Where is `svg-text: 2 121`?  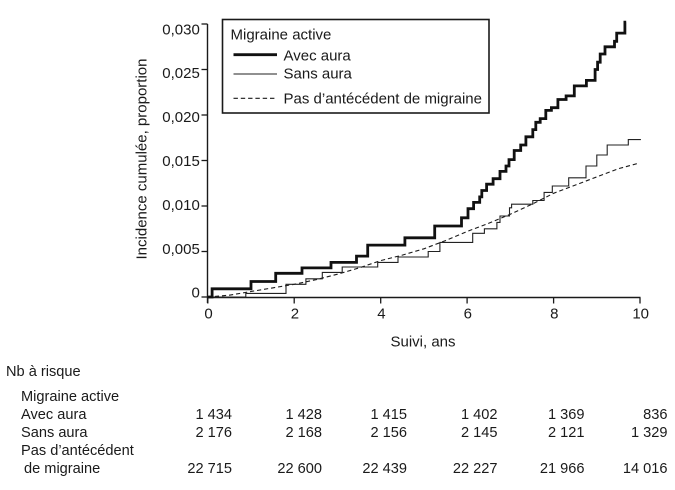 svg-text: 2 121 is located at coordinates (566, 433).